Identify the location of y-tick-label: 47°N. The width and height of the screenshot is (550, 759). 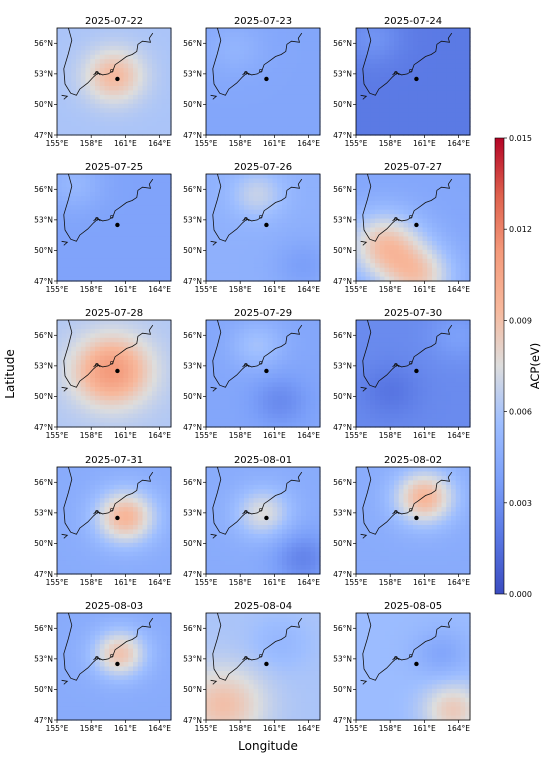
(43, 281).